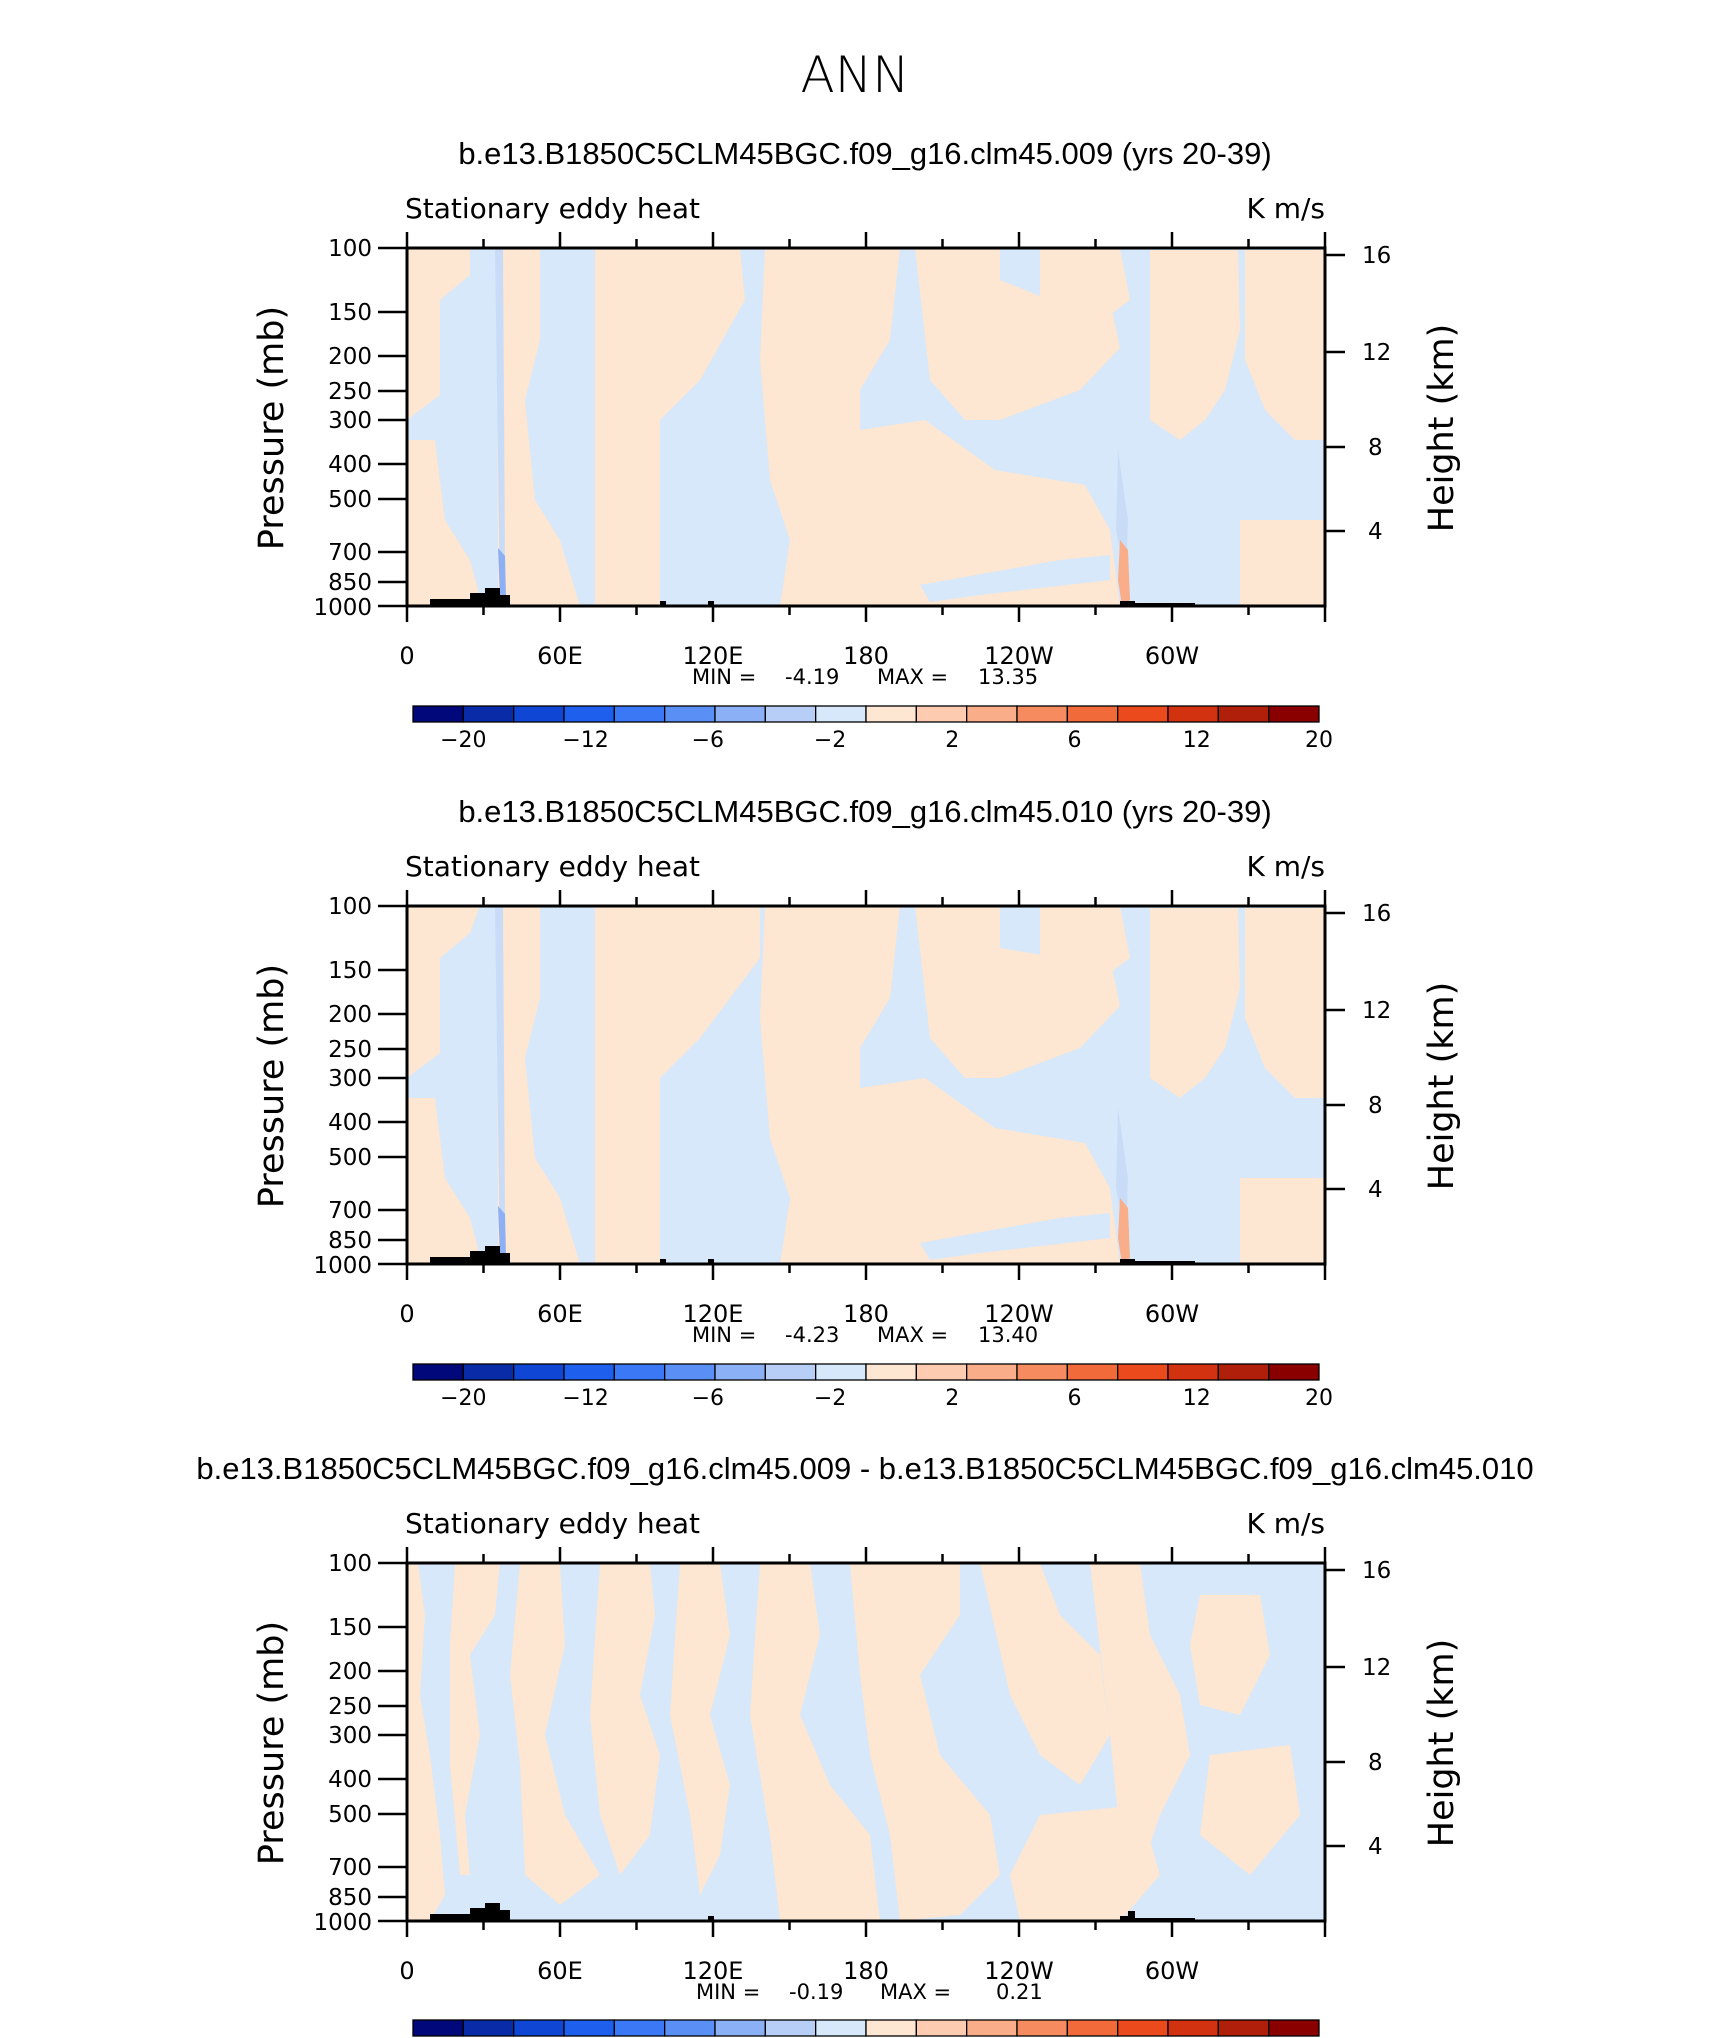 The height and width of the screenshot is (2038, 1710). I want to click on x-tick-marks, so click(866, 1742).